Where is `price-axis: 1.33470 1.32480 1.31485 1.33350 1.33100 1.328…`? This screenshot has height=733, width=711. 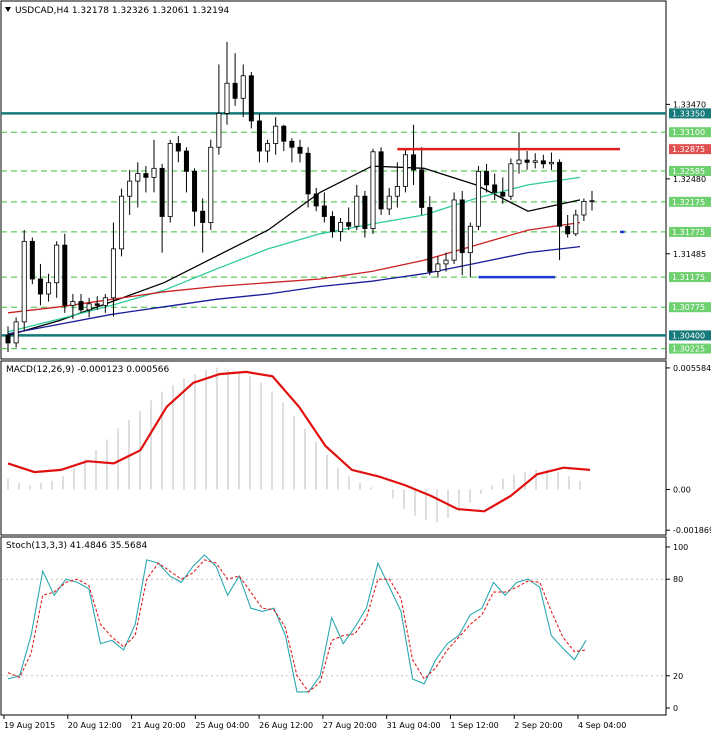
price-axis: 1.33470 1.32480 1.31485 1.33350 1.33100 1.328… is located at coordinates (688, 227).